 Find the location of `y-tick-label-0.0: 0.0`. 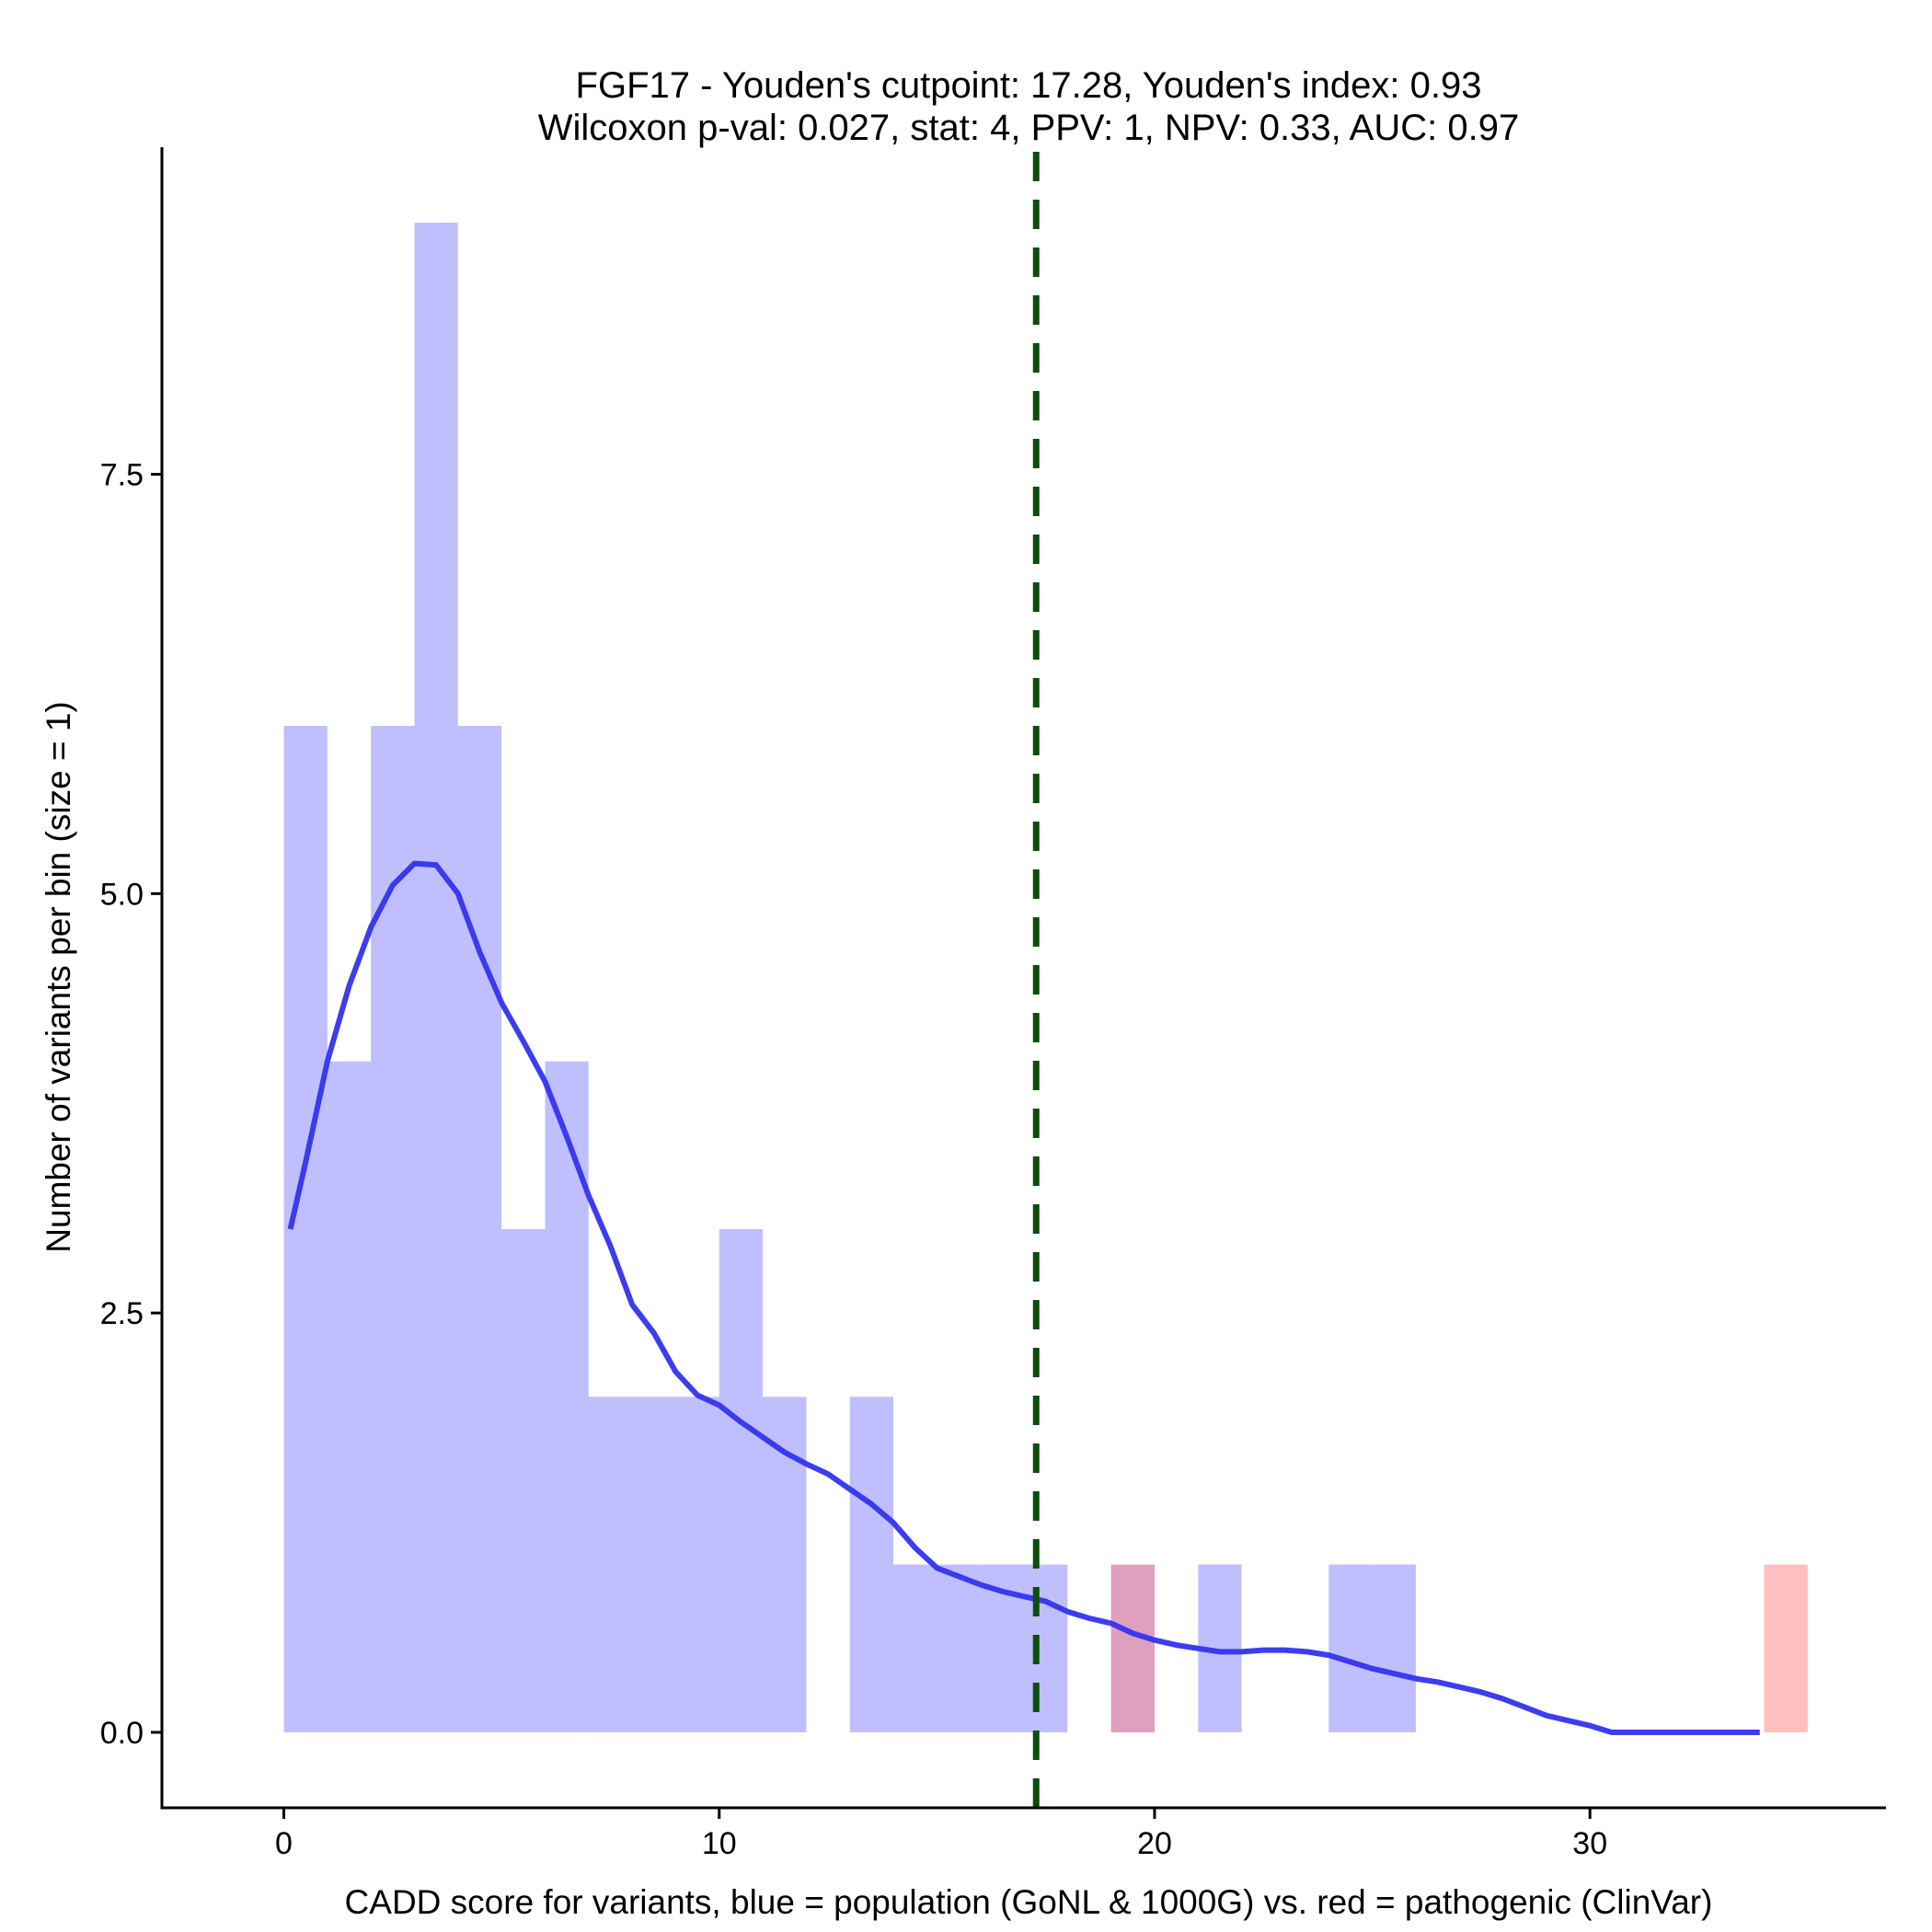

y-tick-label-0.0: 0.0 is located at coordinates (122, 1733).